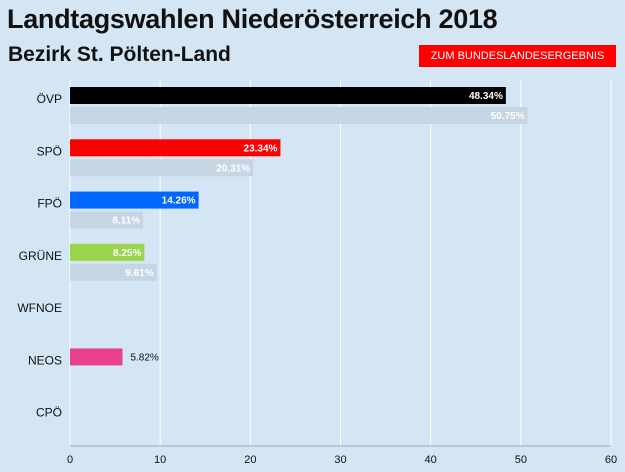  What do you see at coordinates (49, 99) in the screenshot?
I see `category-label: ÖVP` at bounding box center [49, 99].